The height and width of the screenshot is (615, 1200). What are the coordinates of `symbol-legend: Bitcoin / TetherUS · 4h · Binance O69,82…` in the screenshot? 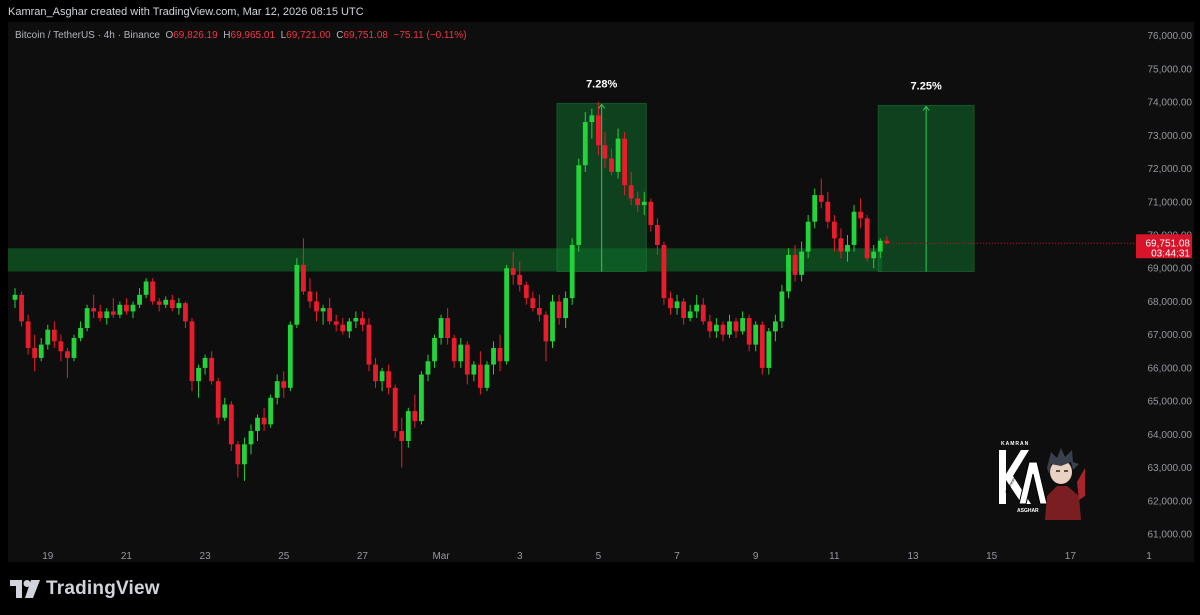 It's located at (241, 35).